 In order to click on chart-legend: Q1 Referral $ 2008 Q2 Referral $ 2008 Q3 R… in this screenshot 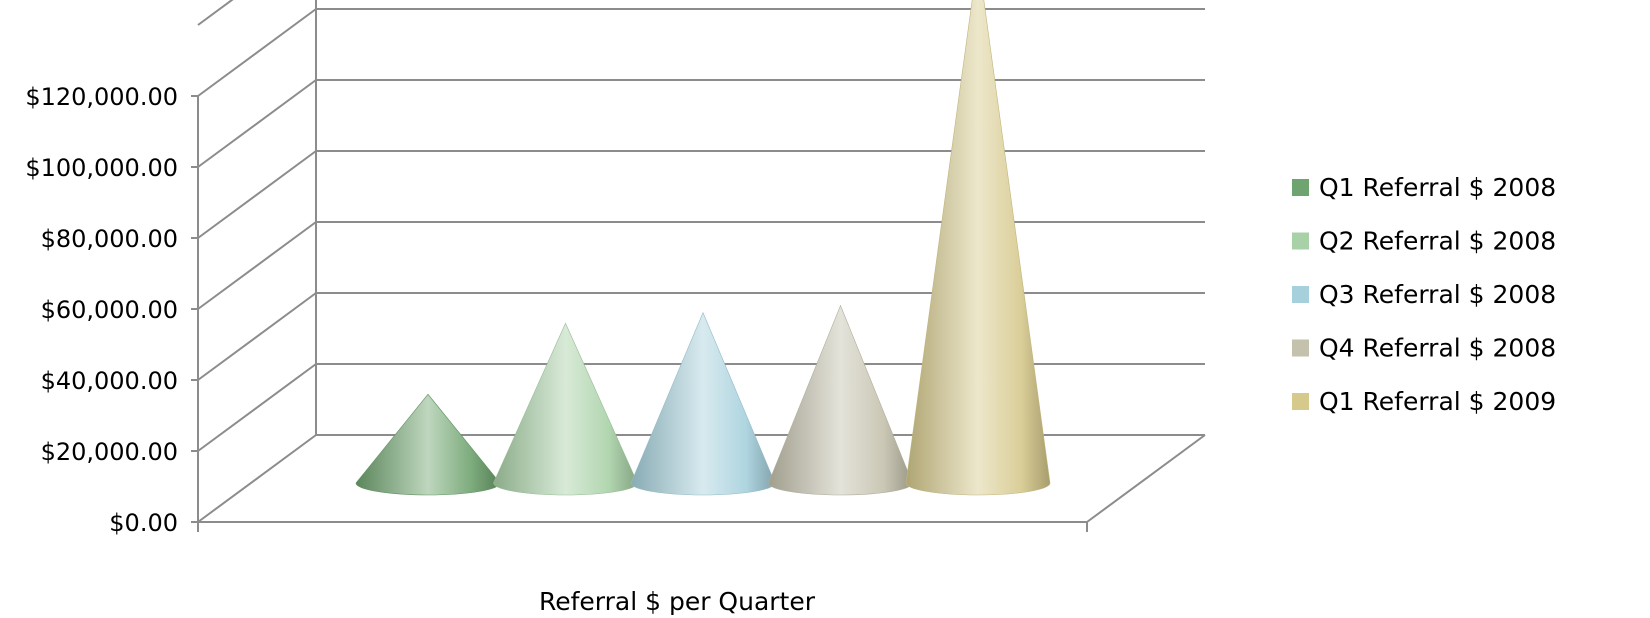, I will do `click(1424, 294)`.